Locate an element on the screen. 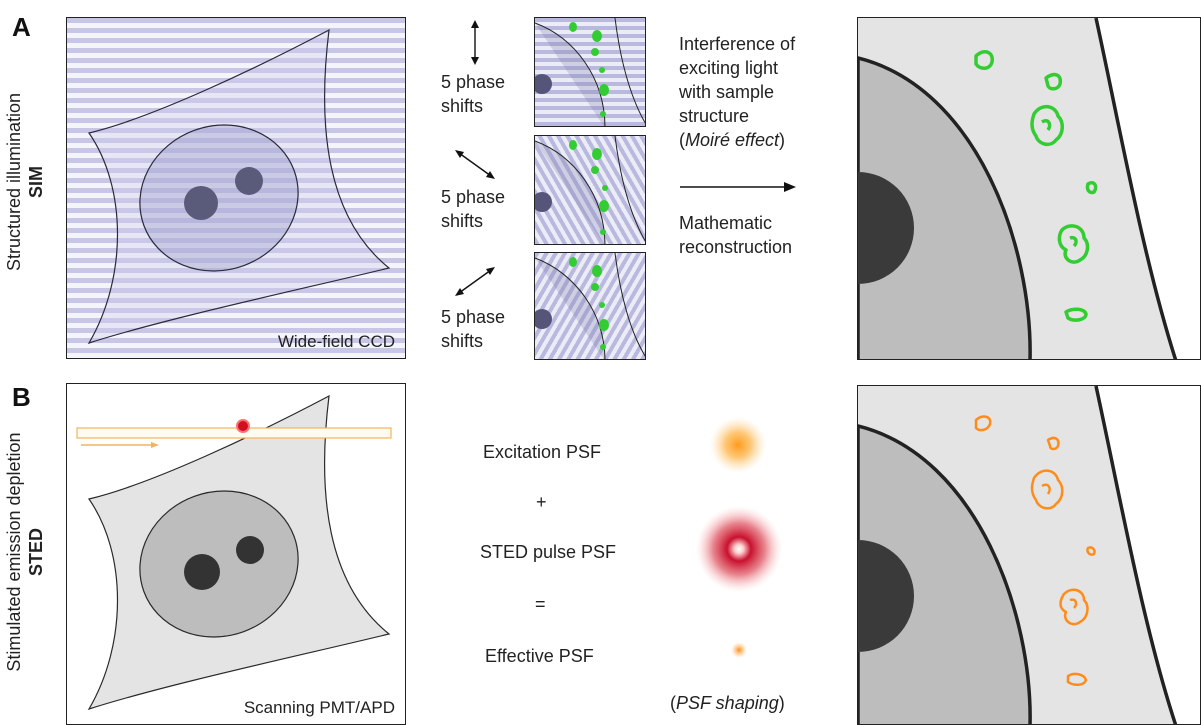  phase-arrow-diagonal-up-icon is located at coordinates (475, 282).